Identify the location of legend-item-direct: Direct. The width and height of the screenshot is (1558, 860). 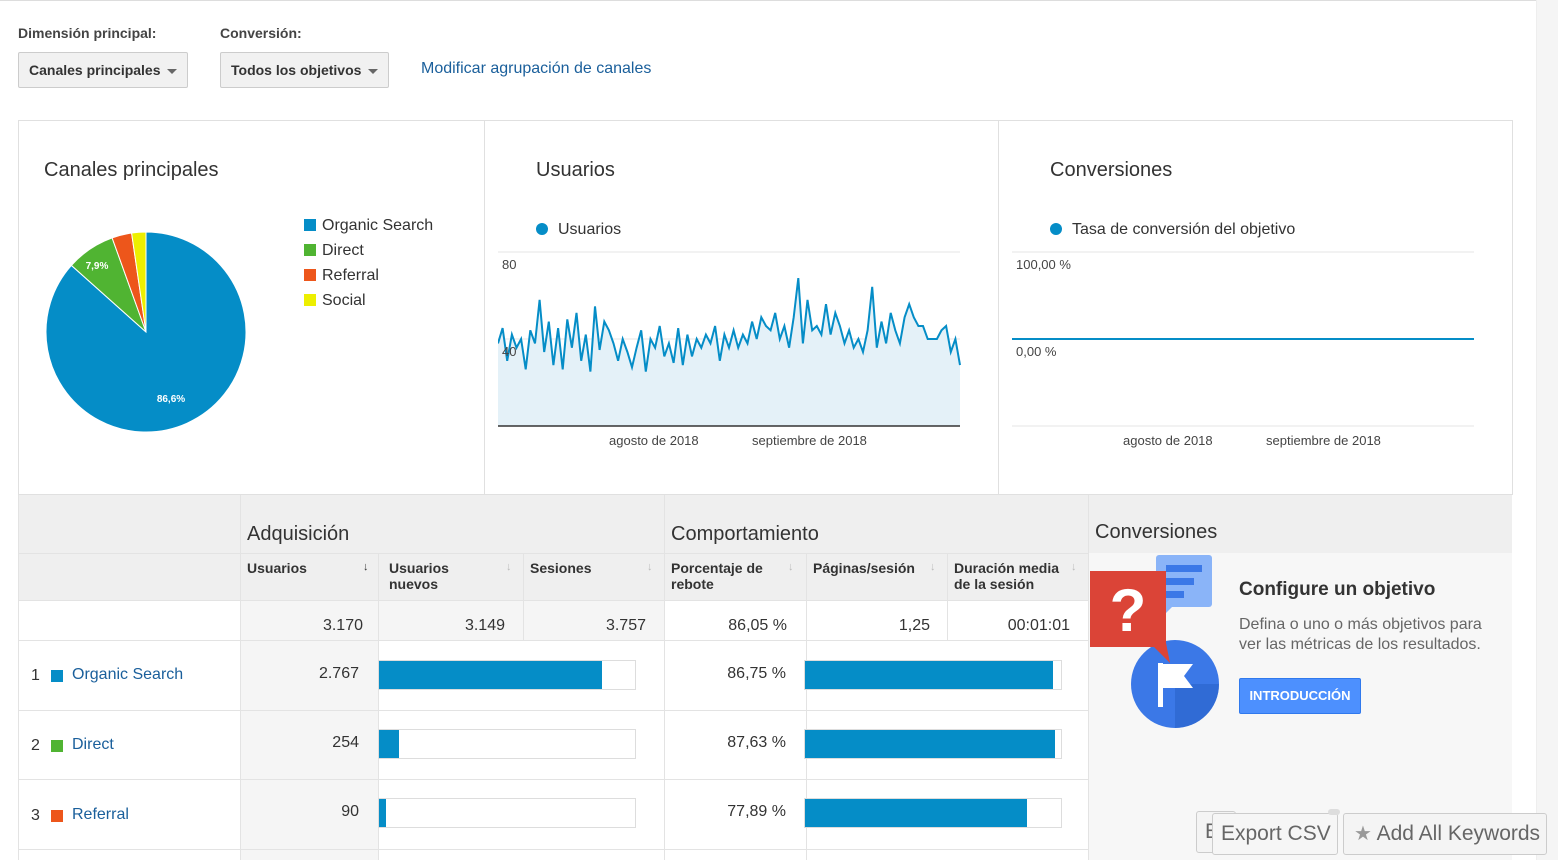
(334, 251).